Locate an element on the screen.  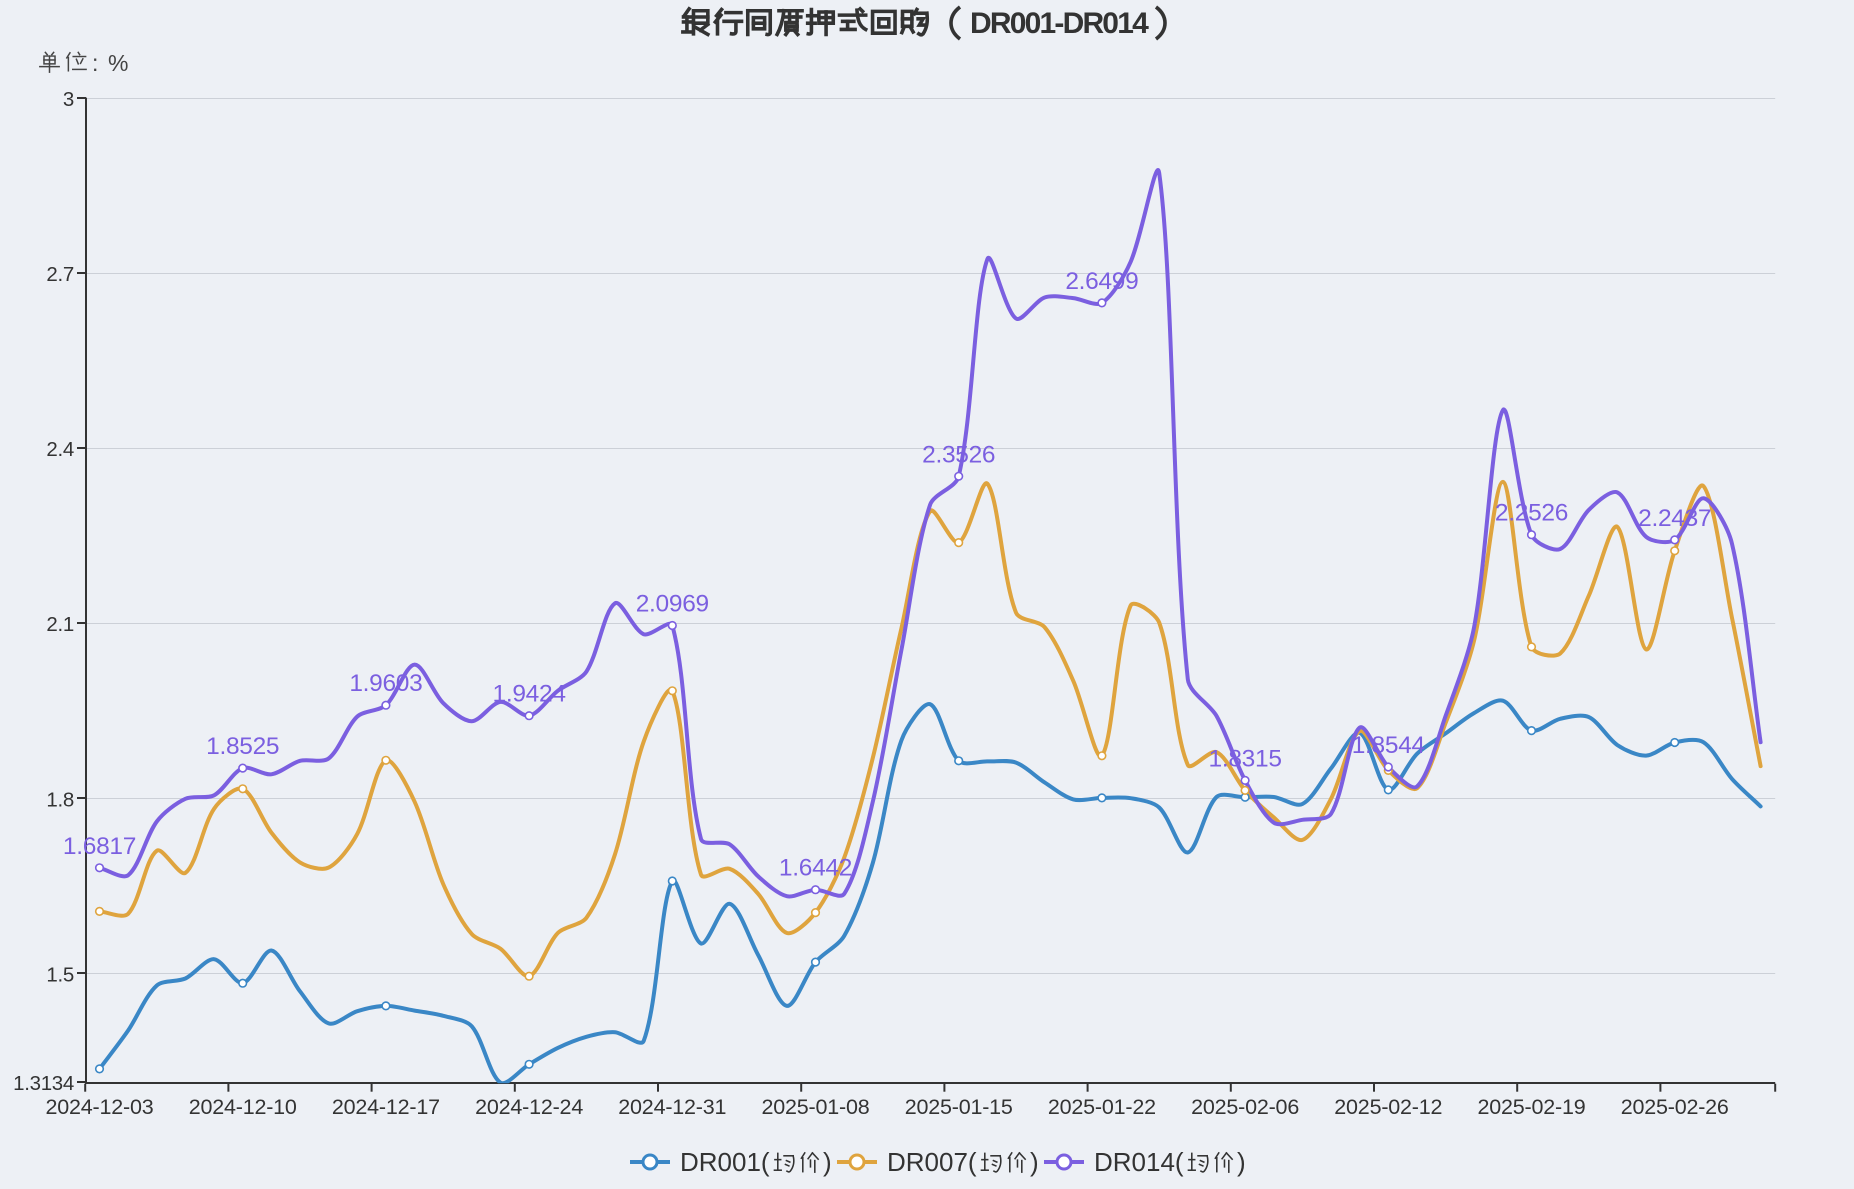
svg-text: 2025-02-12 is located at coordinates (1388, 1107).